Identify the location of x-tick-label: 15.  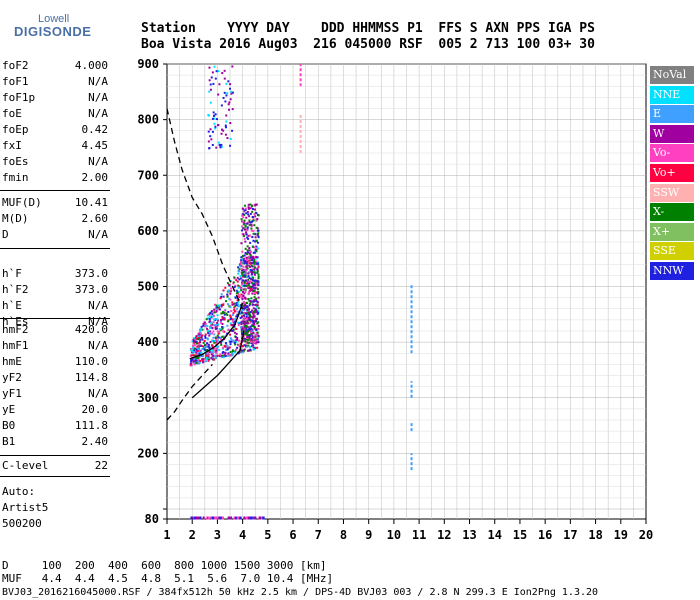
(520, 535).